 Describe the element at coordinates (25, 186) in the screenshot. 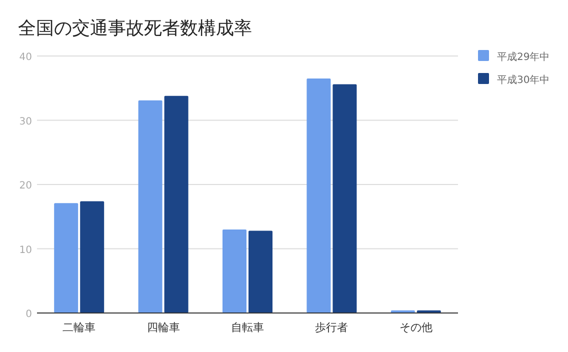

I see `y-tick-label: 20` at that location.